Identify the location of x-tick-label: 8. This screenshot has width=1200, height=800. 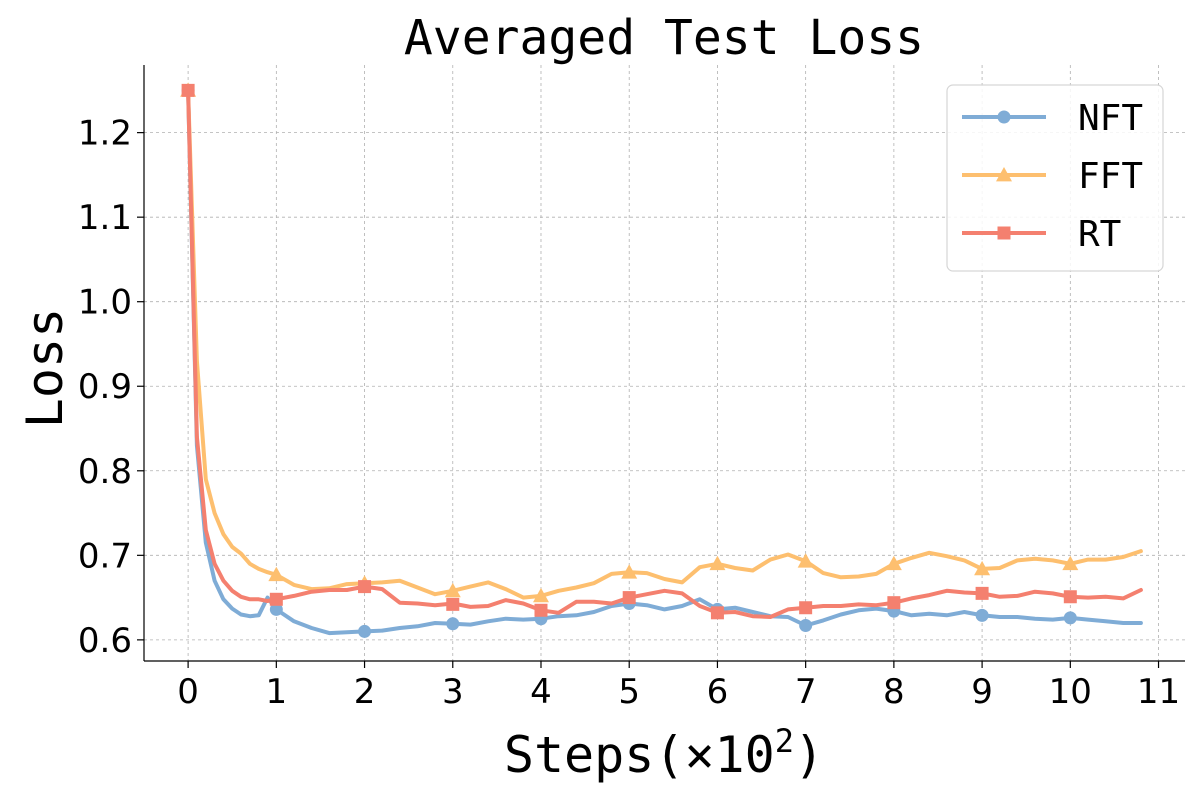
(894, 692).